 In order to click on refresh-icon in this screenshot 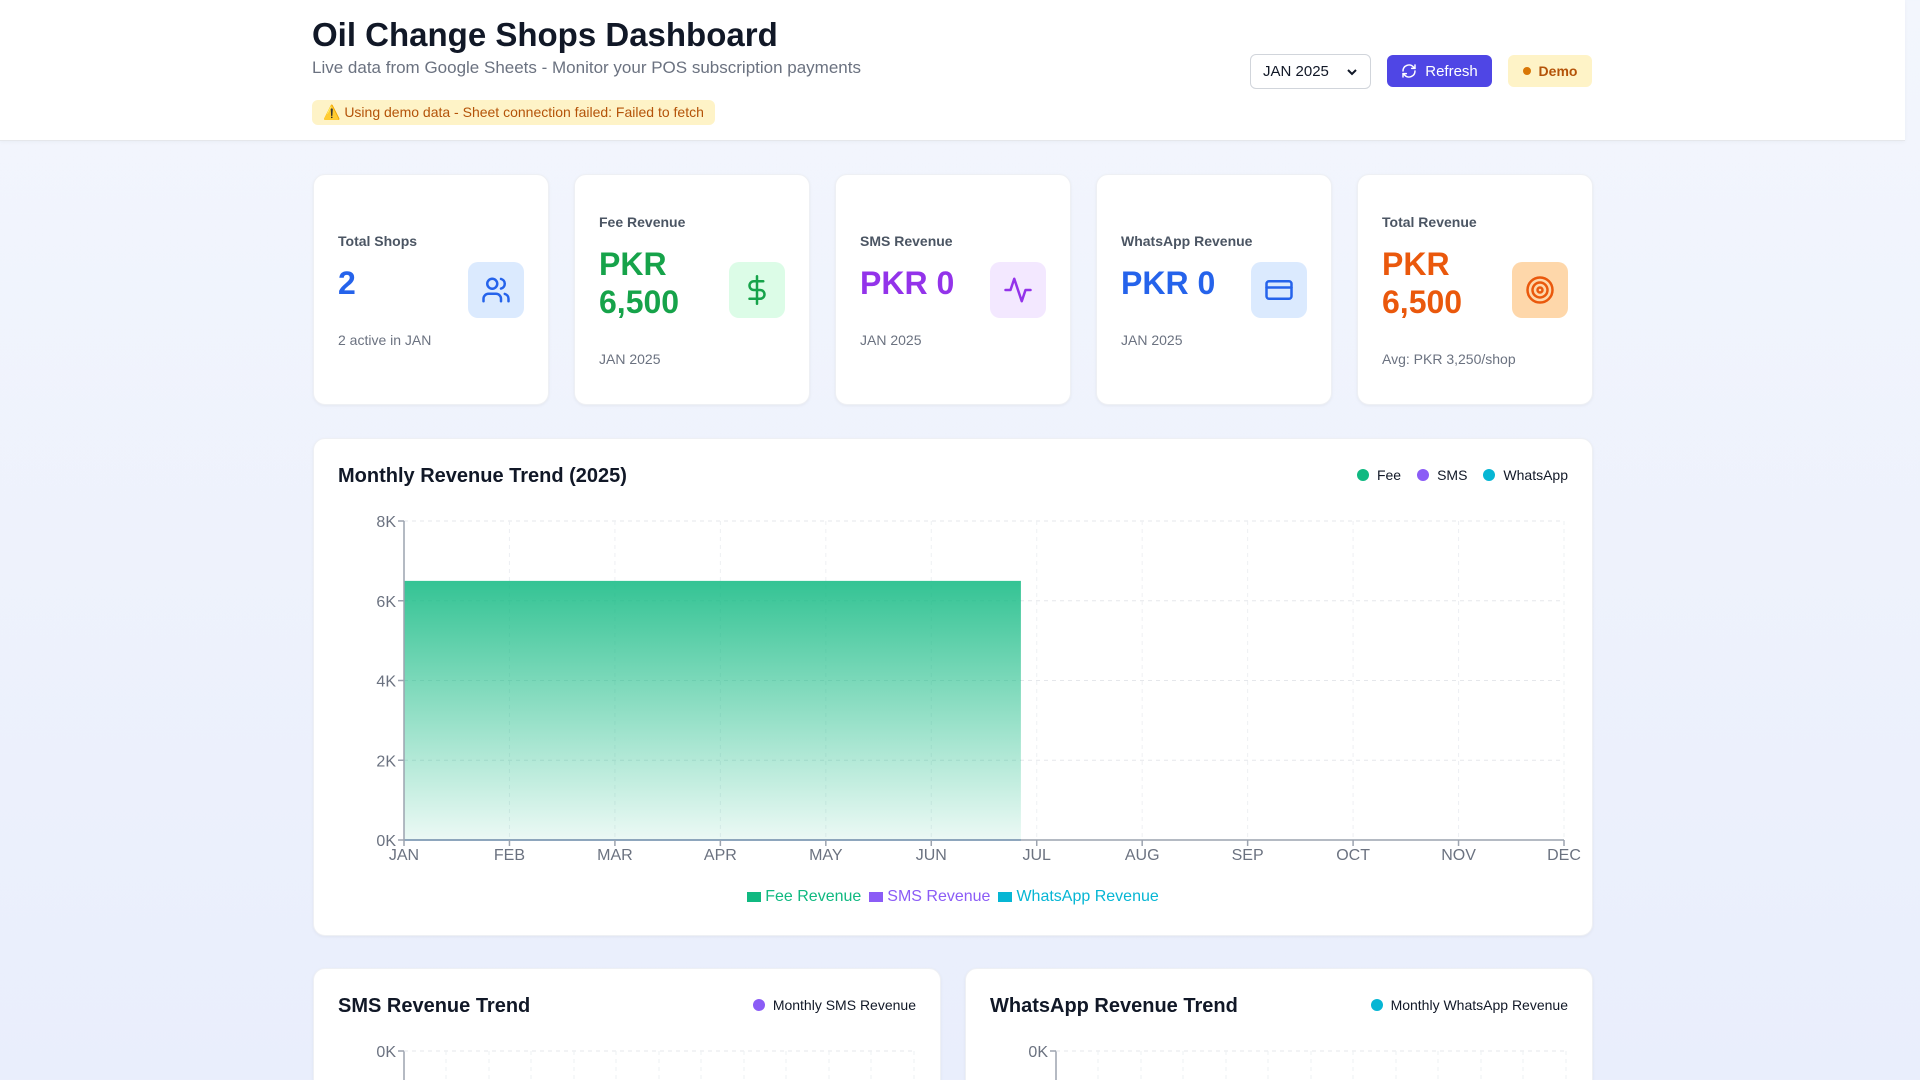, I will do `click(1409, 71)`.